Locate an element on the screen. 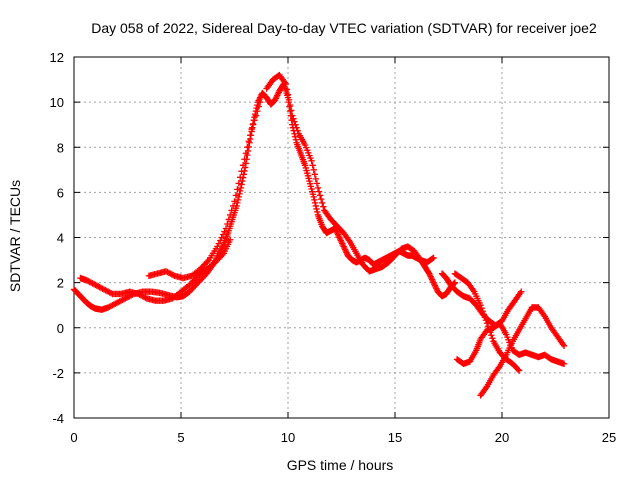 The image size is (640, 480). x-tick-label: 25 is located at coordinates (609, 437).